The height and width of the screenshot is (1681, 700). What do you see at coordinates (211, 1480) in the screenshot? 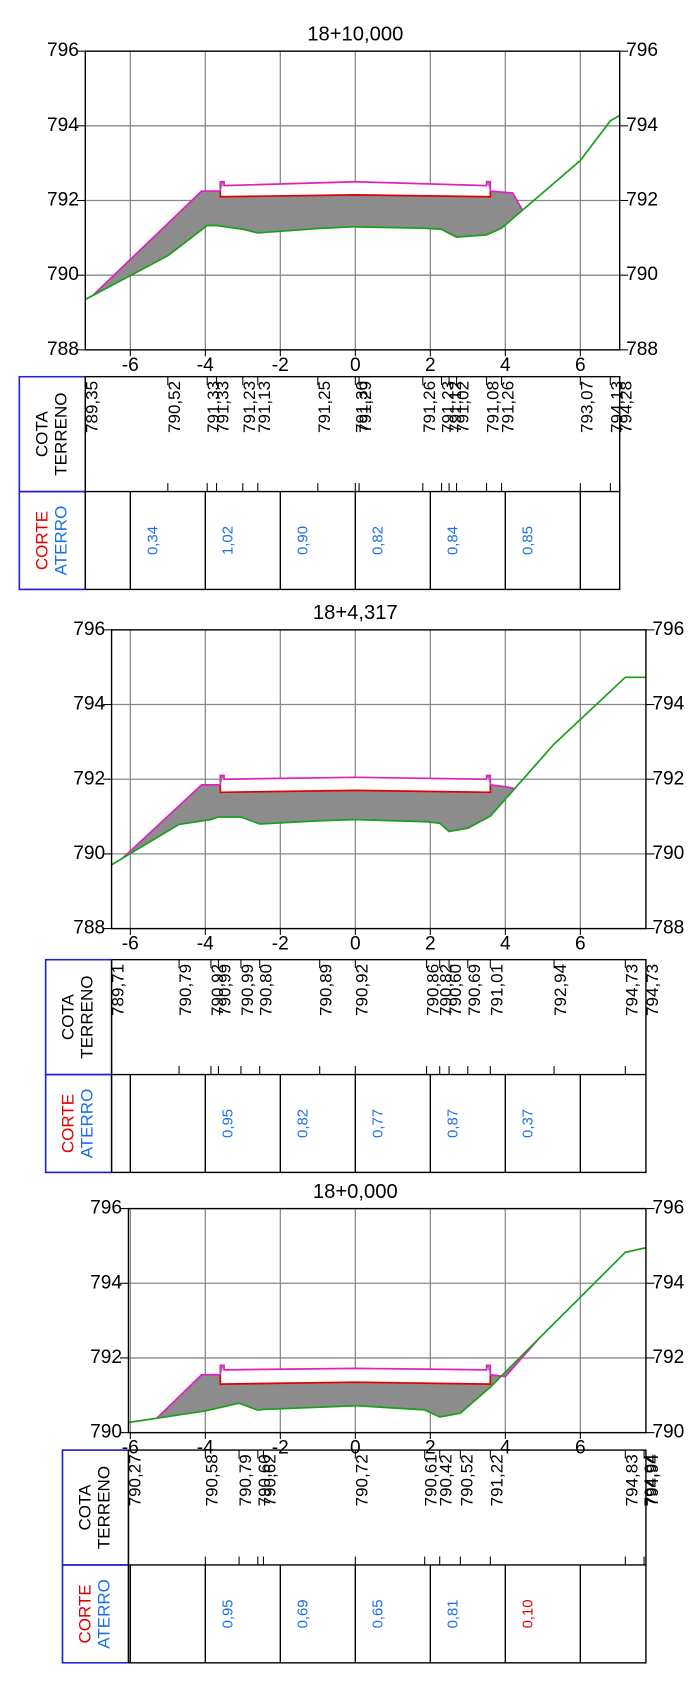
I see `terrain-elevation: 790,58` at bounding box center [211, 1480].